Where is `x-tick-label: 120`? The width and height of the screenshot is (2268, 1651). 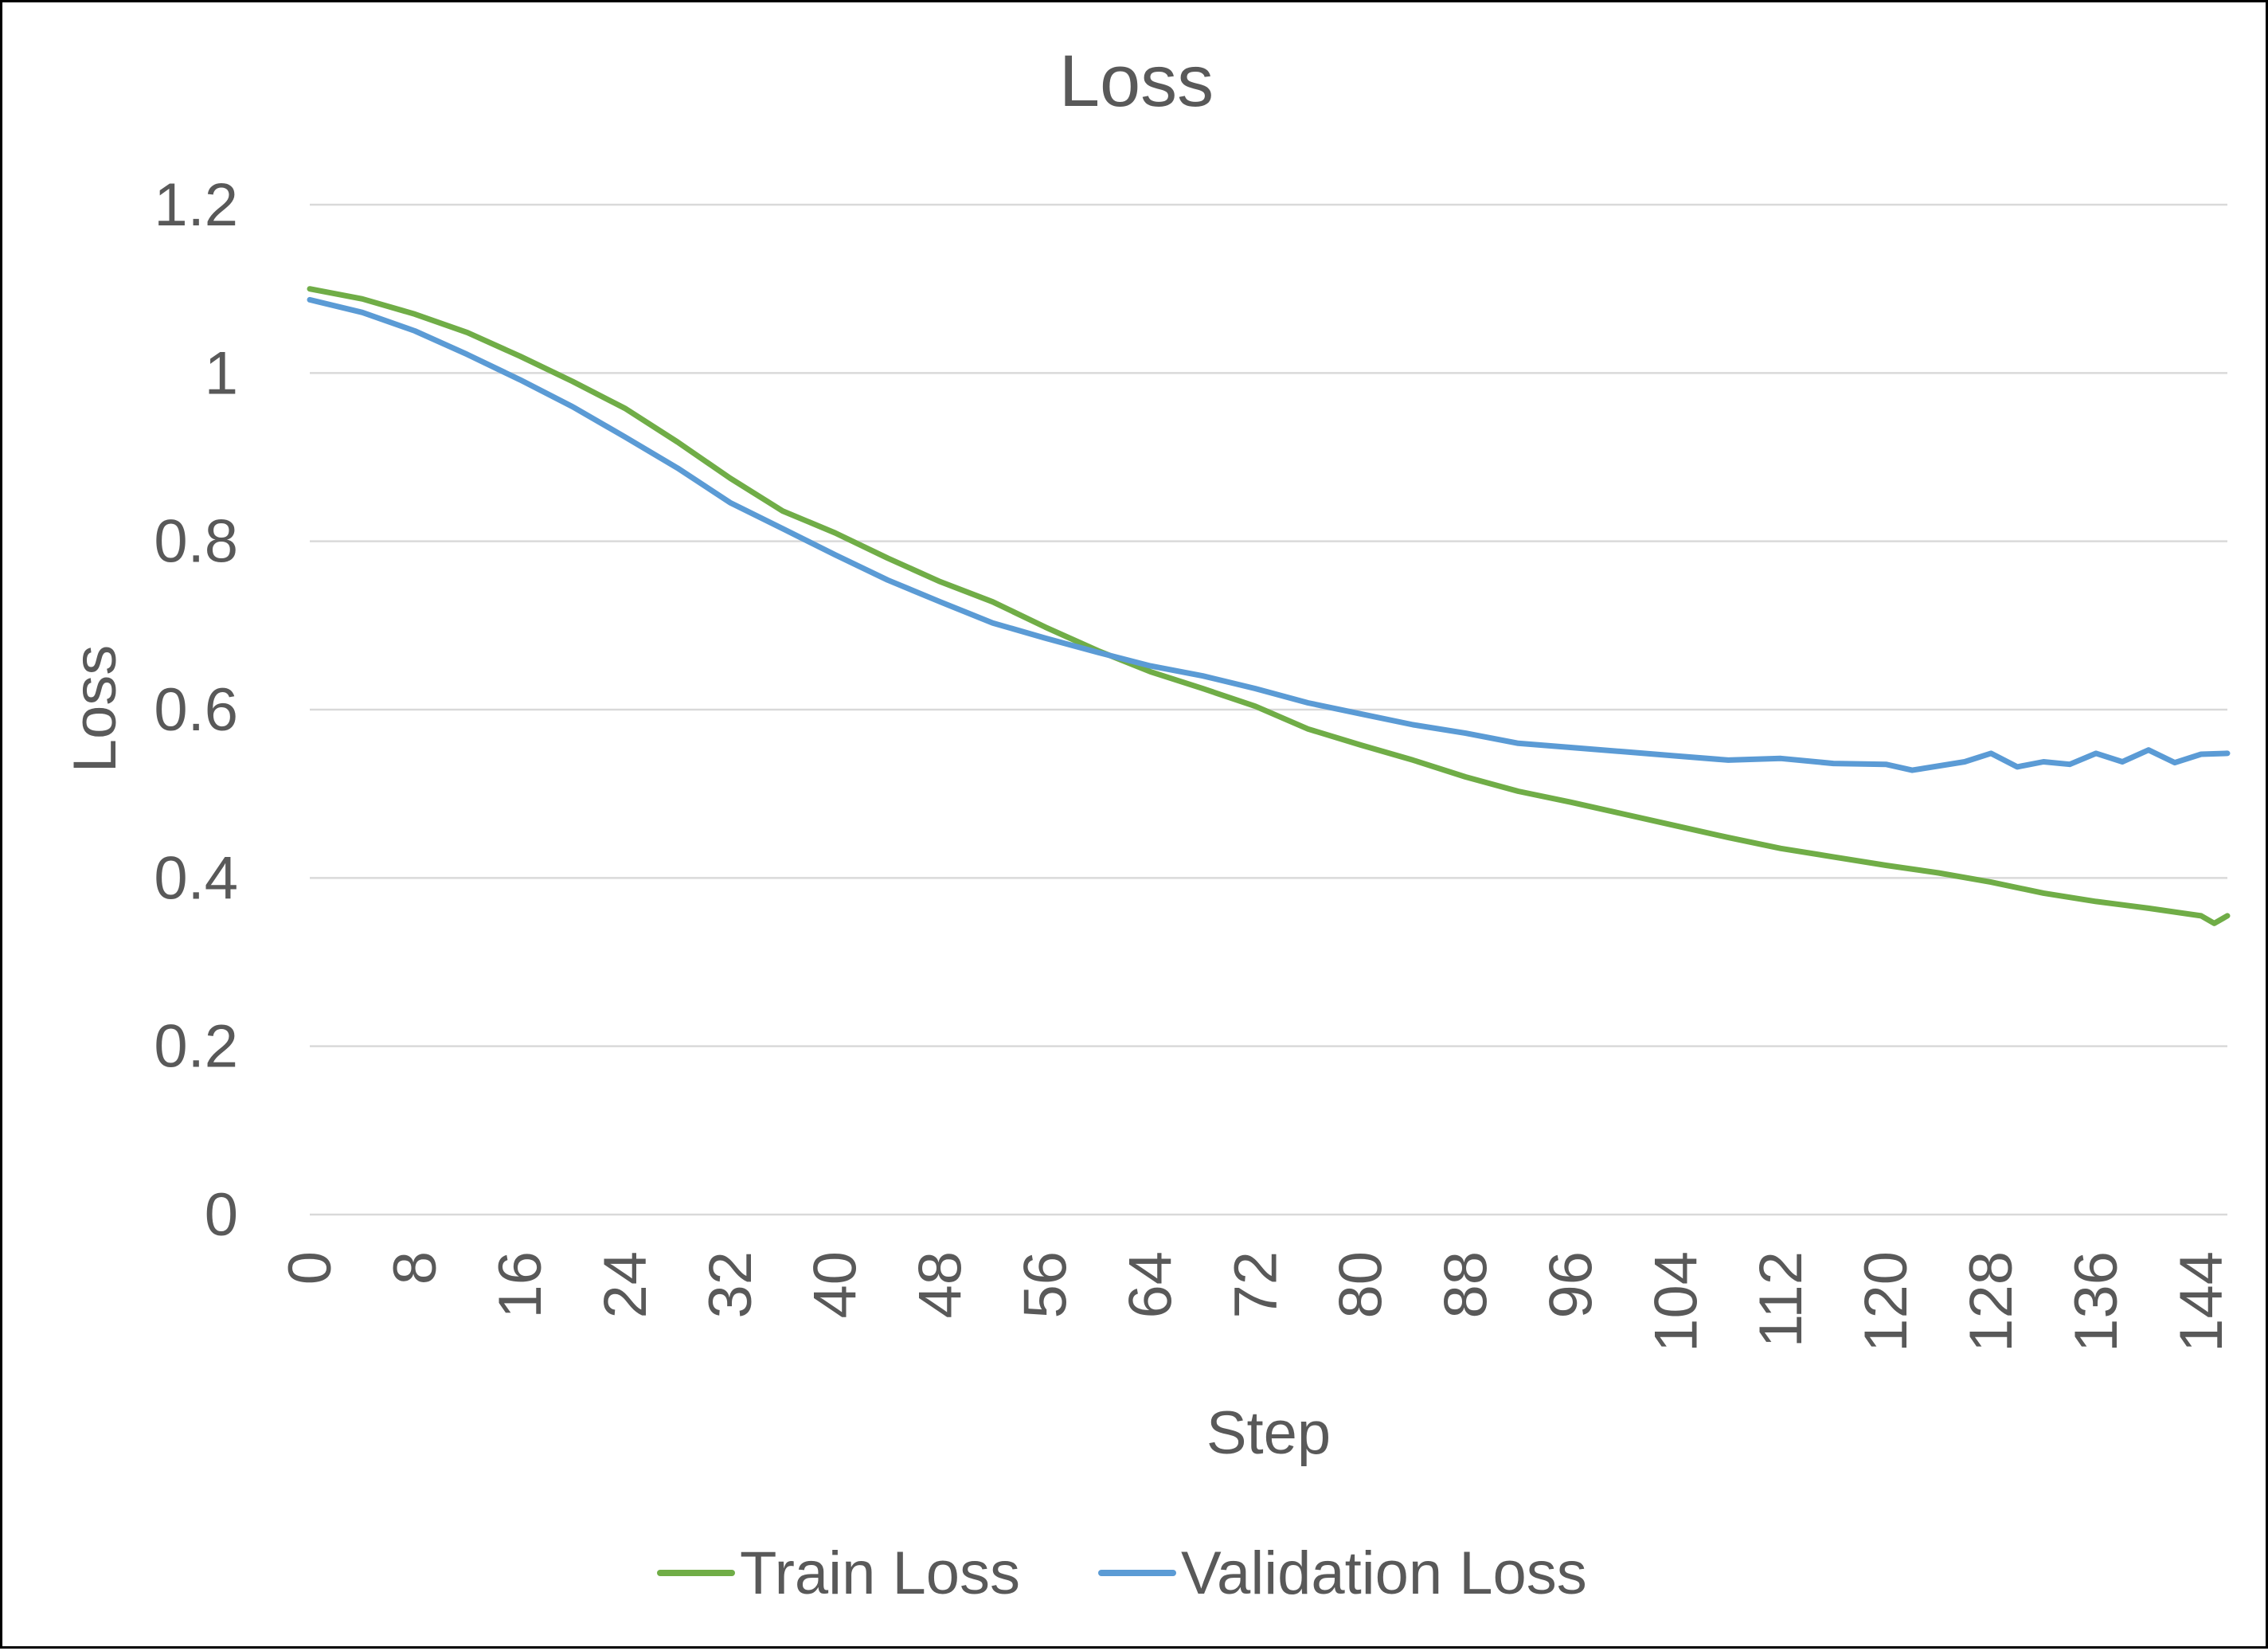 x-tick-label: 120 is located at coordinates (1886, 1301).